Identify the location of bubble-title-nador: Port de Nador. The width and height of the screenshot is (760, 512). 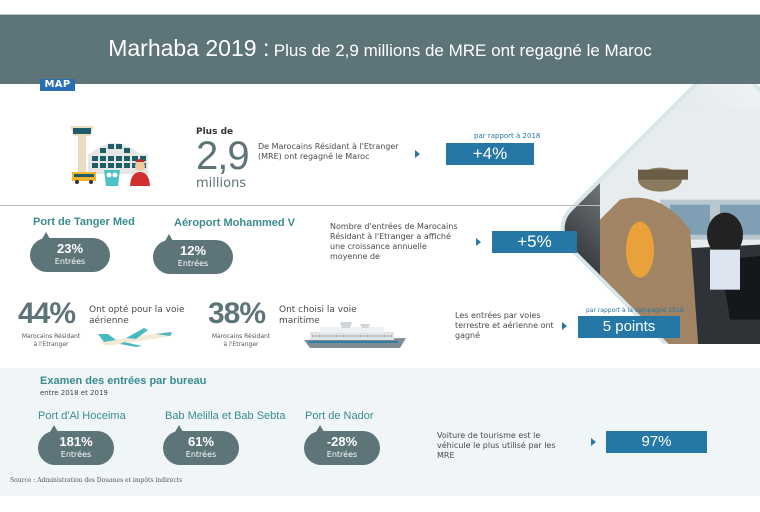
(339, 416).